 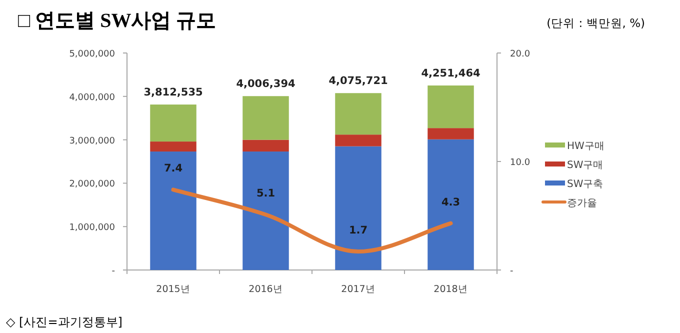 I want to click on text: ◇ [사진=과기정통부], so click(x=64, y=322).